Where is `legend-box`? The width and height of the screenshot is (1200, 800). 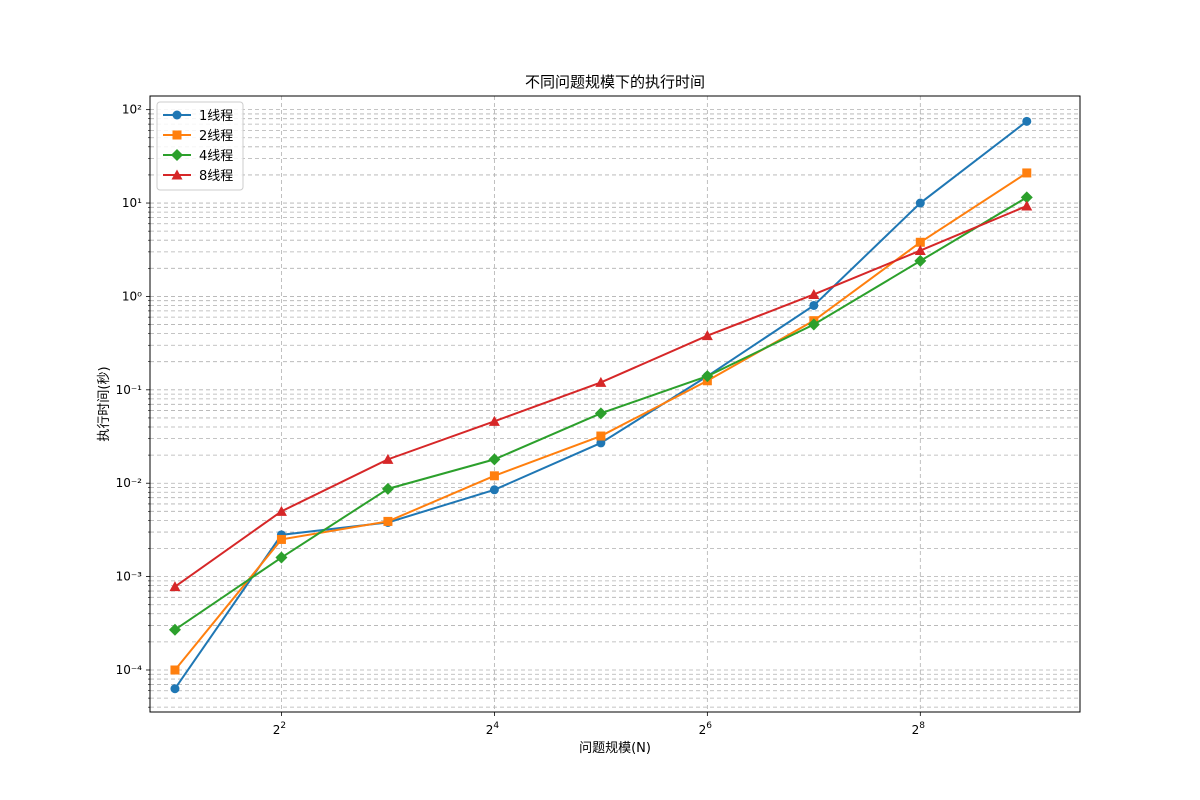 legend-box is located at coordinates (200, 146).